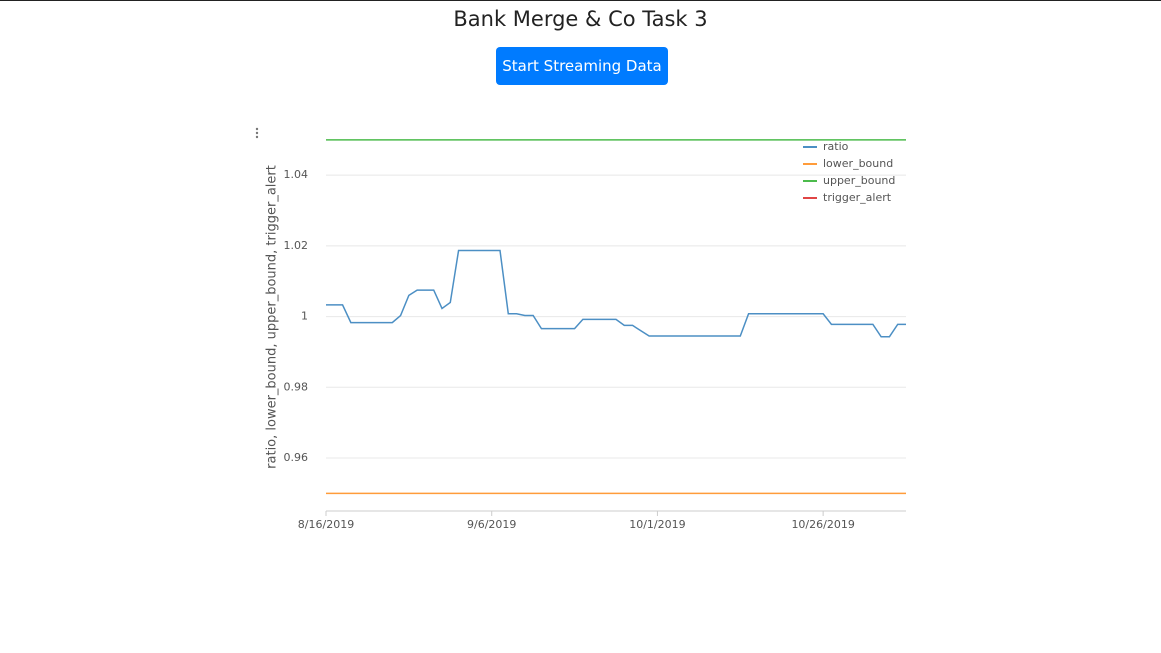 The width and height of the screenshot is (1161, 653). Describe the element at coordinates (296, 245) in the screenshot. I see `y-tick-label: 1.02` at that location.